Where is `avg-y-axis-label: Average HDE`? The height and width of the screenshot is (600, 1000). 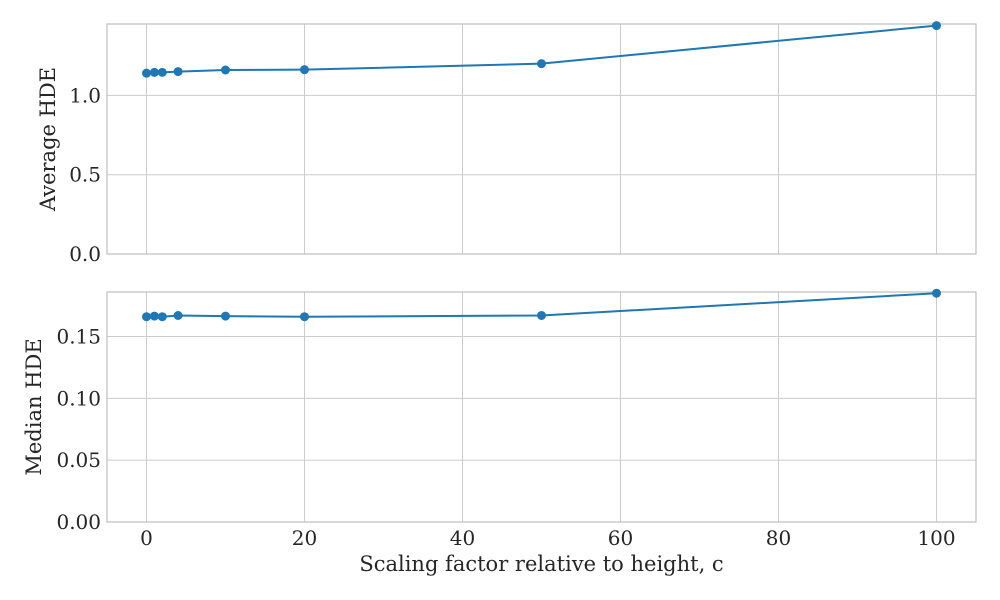 avg-y-axis-label: Average HDE is located at coordinates (48, 139).